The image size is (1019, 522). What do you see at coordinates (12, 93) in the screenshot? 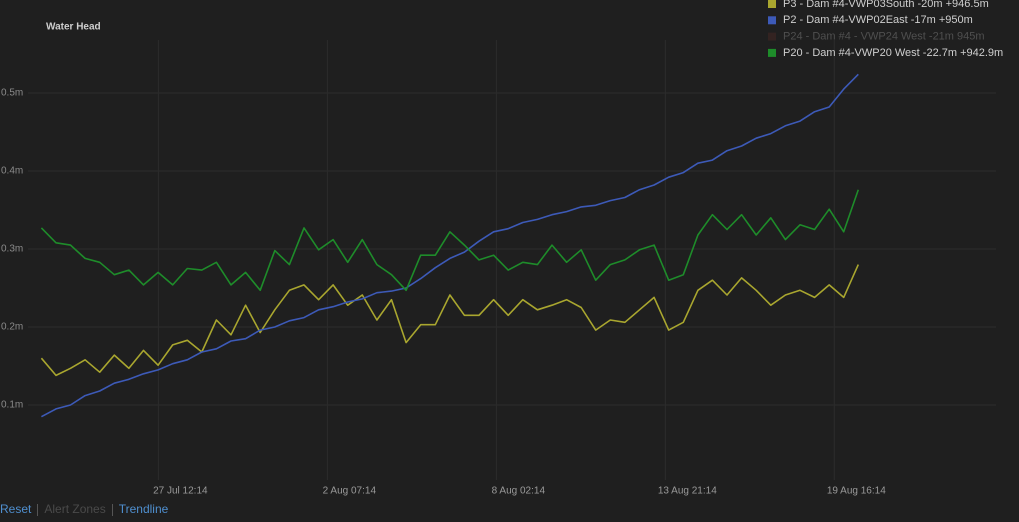
I see `y-tick-label: 0.5m` at bounding box center [12, 93].